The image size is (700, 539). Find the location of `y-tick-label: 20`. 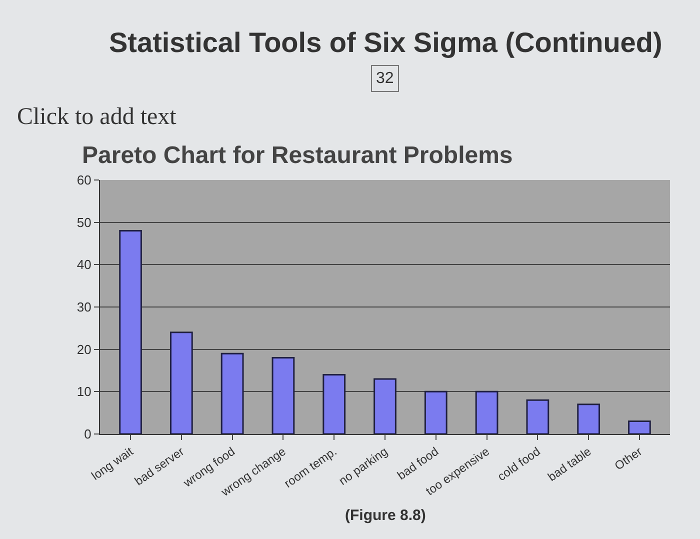

y-tick-label: 20 is located at coordinates (84, 349).